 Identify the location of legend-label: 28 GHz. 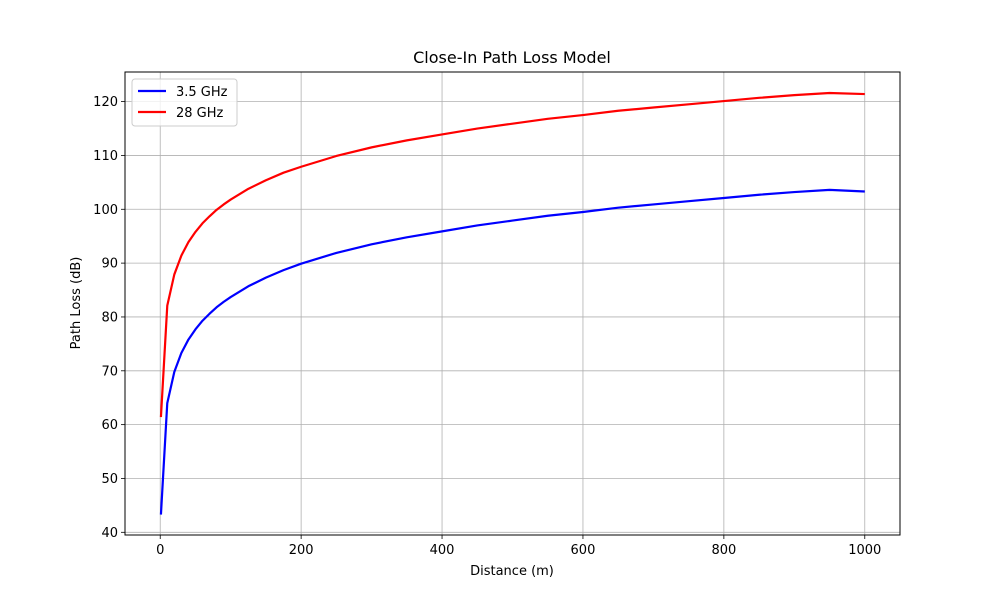
(200, 113).